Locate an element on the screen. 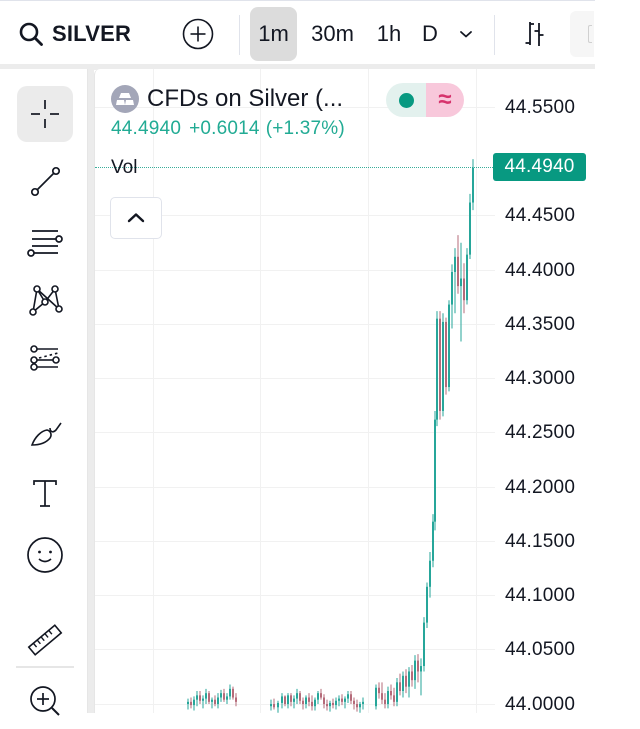  panel-gap is located at coordinates (91, 391).